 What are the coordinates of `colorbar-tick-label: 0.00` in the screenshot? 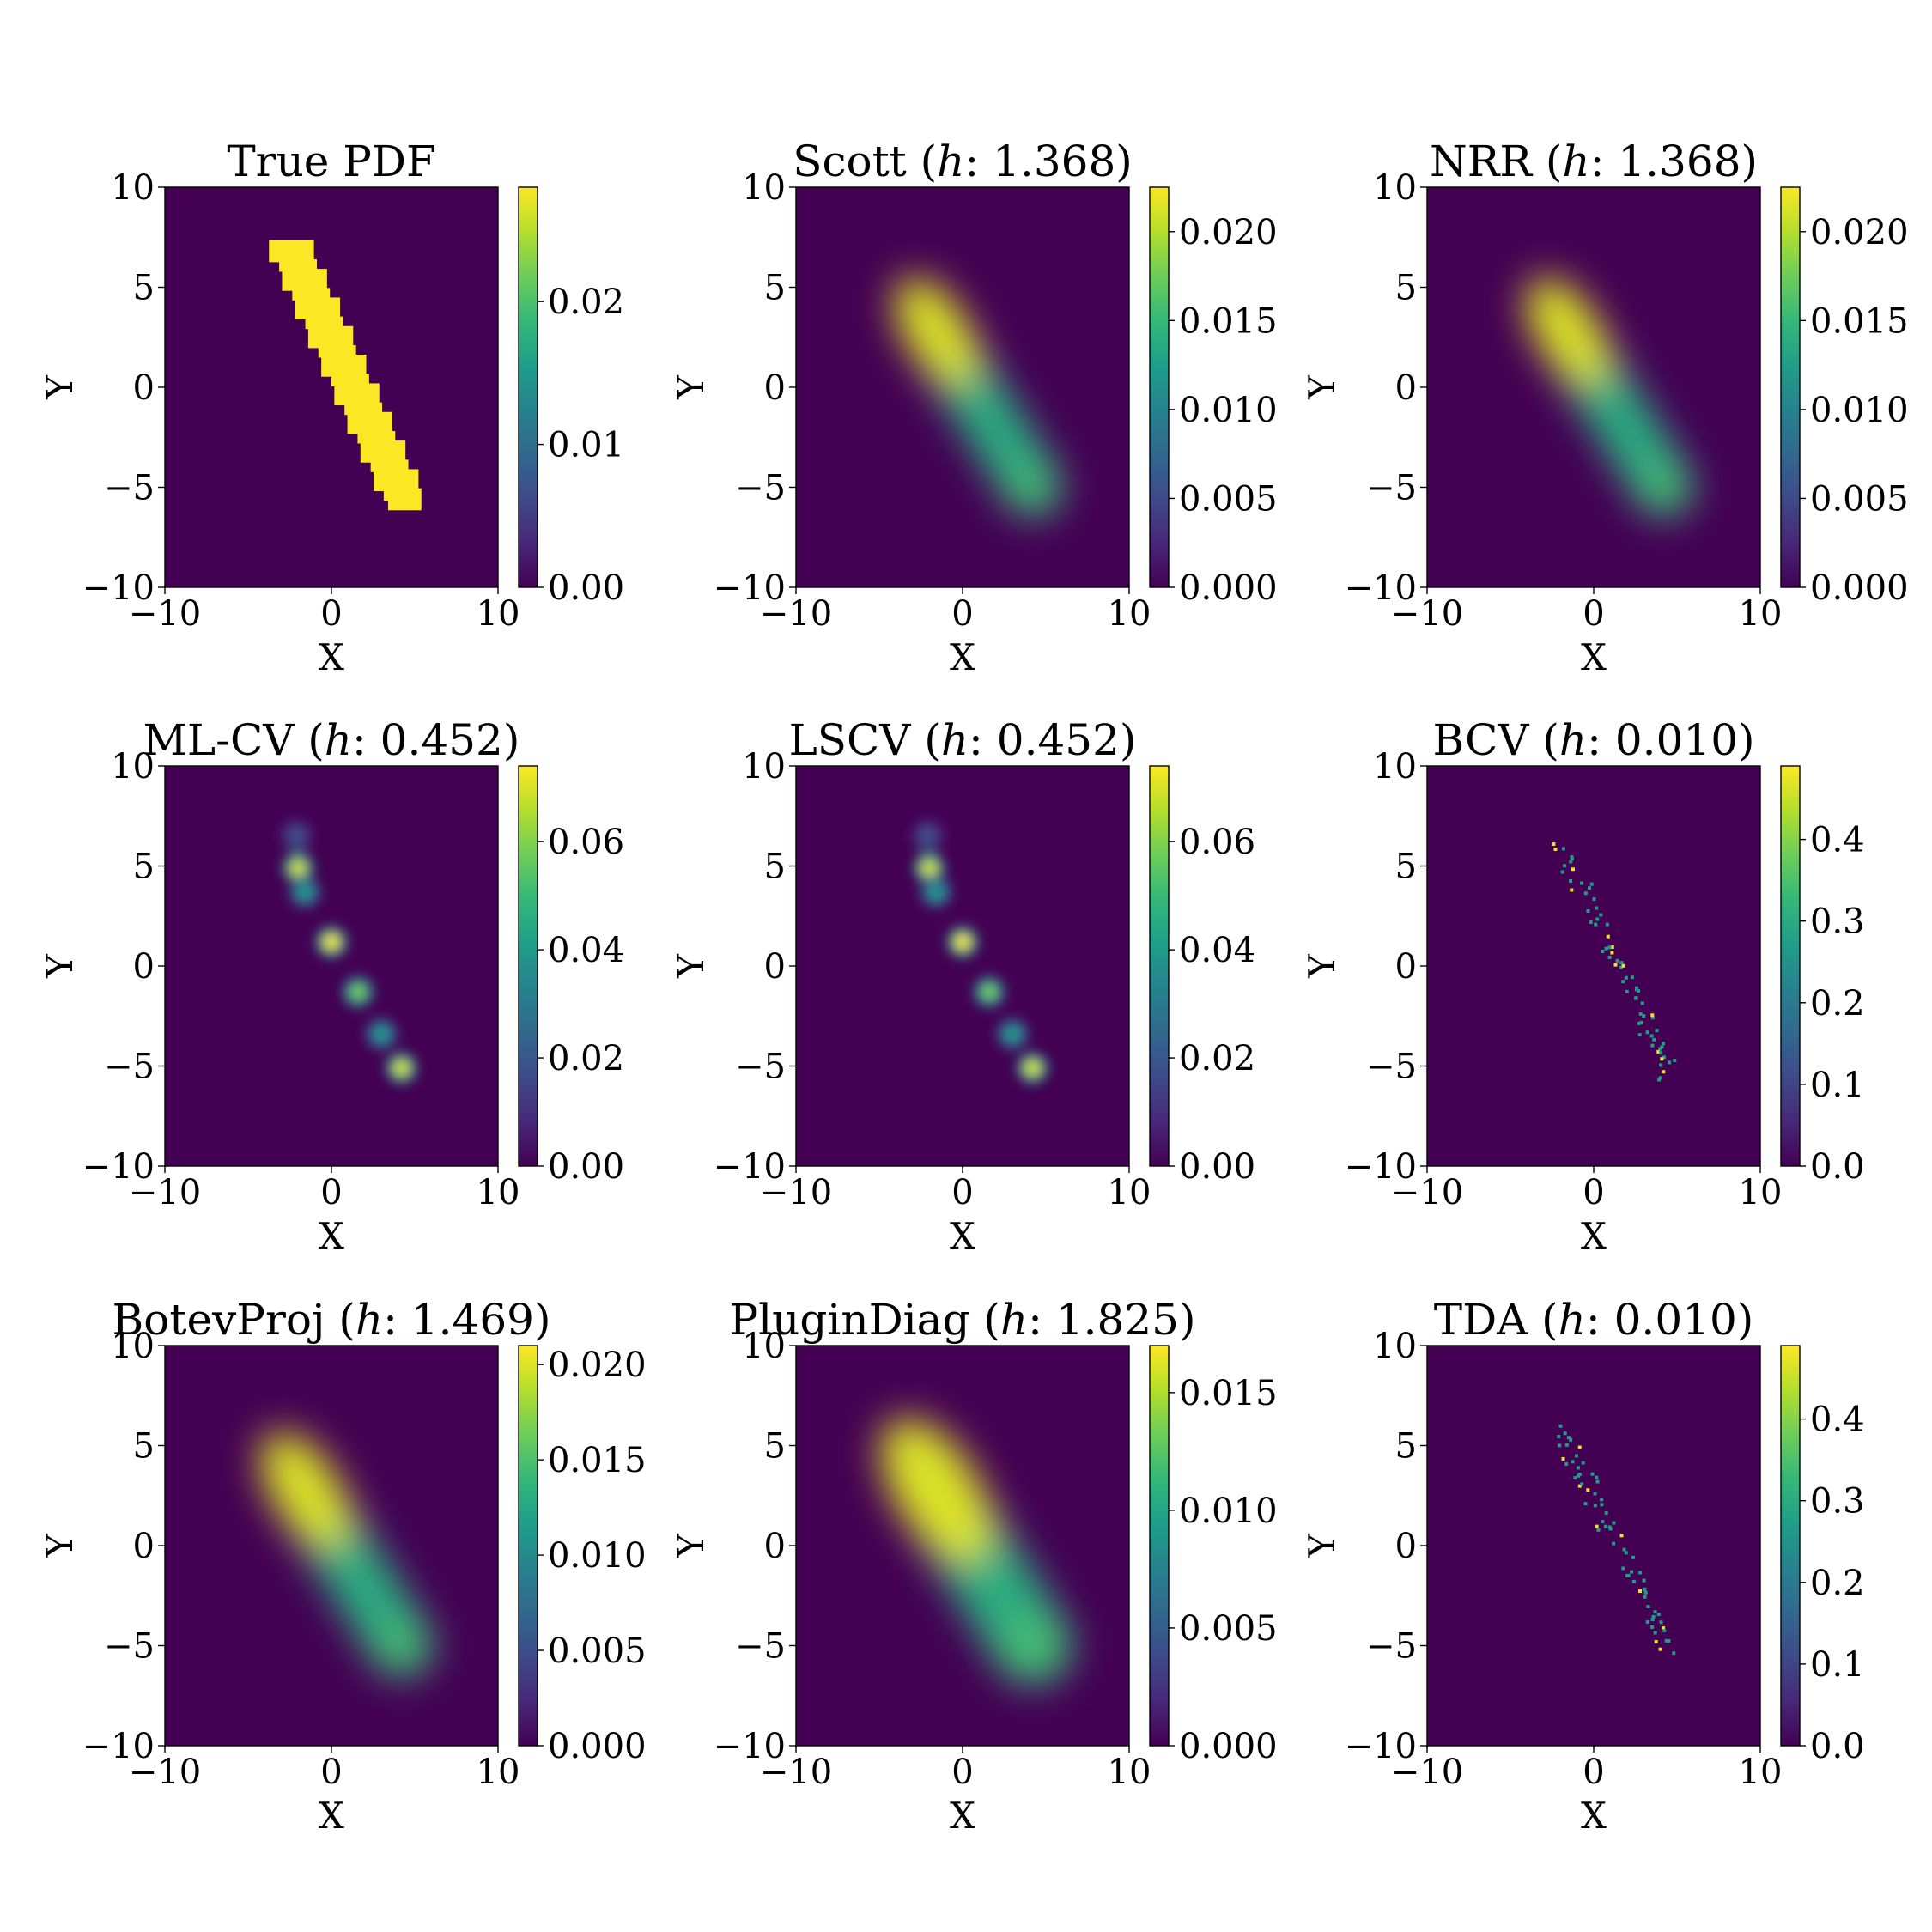 It's located at (586, 1167).